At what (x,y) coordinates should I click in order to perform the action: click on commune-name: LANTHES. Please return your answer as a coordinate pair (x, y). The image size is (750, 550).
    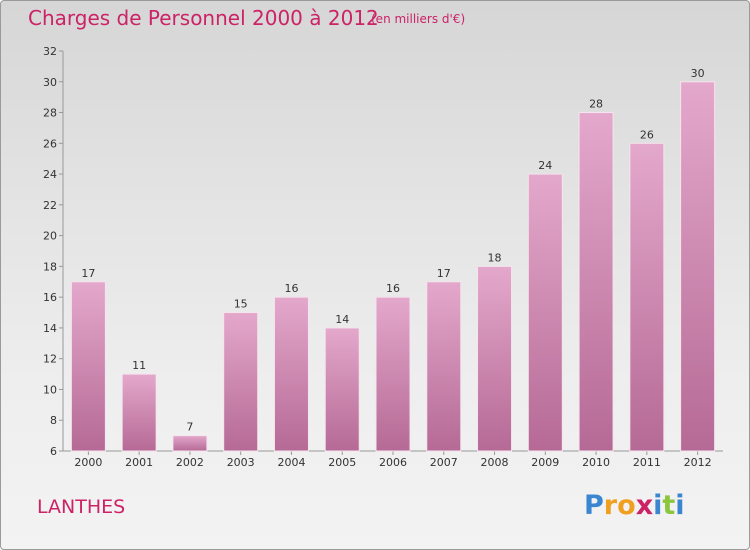
    Looking at the image, I should click on (81, 507).